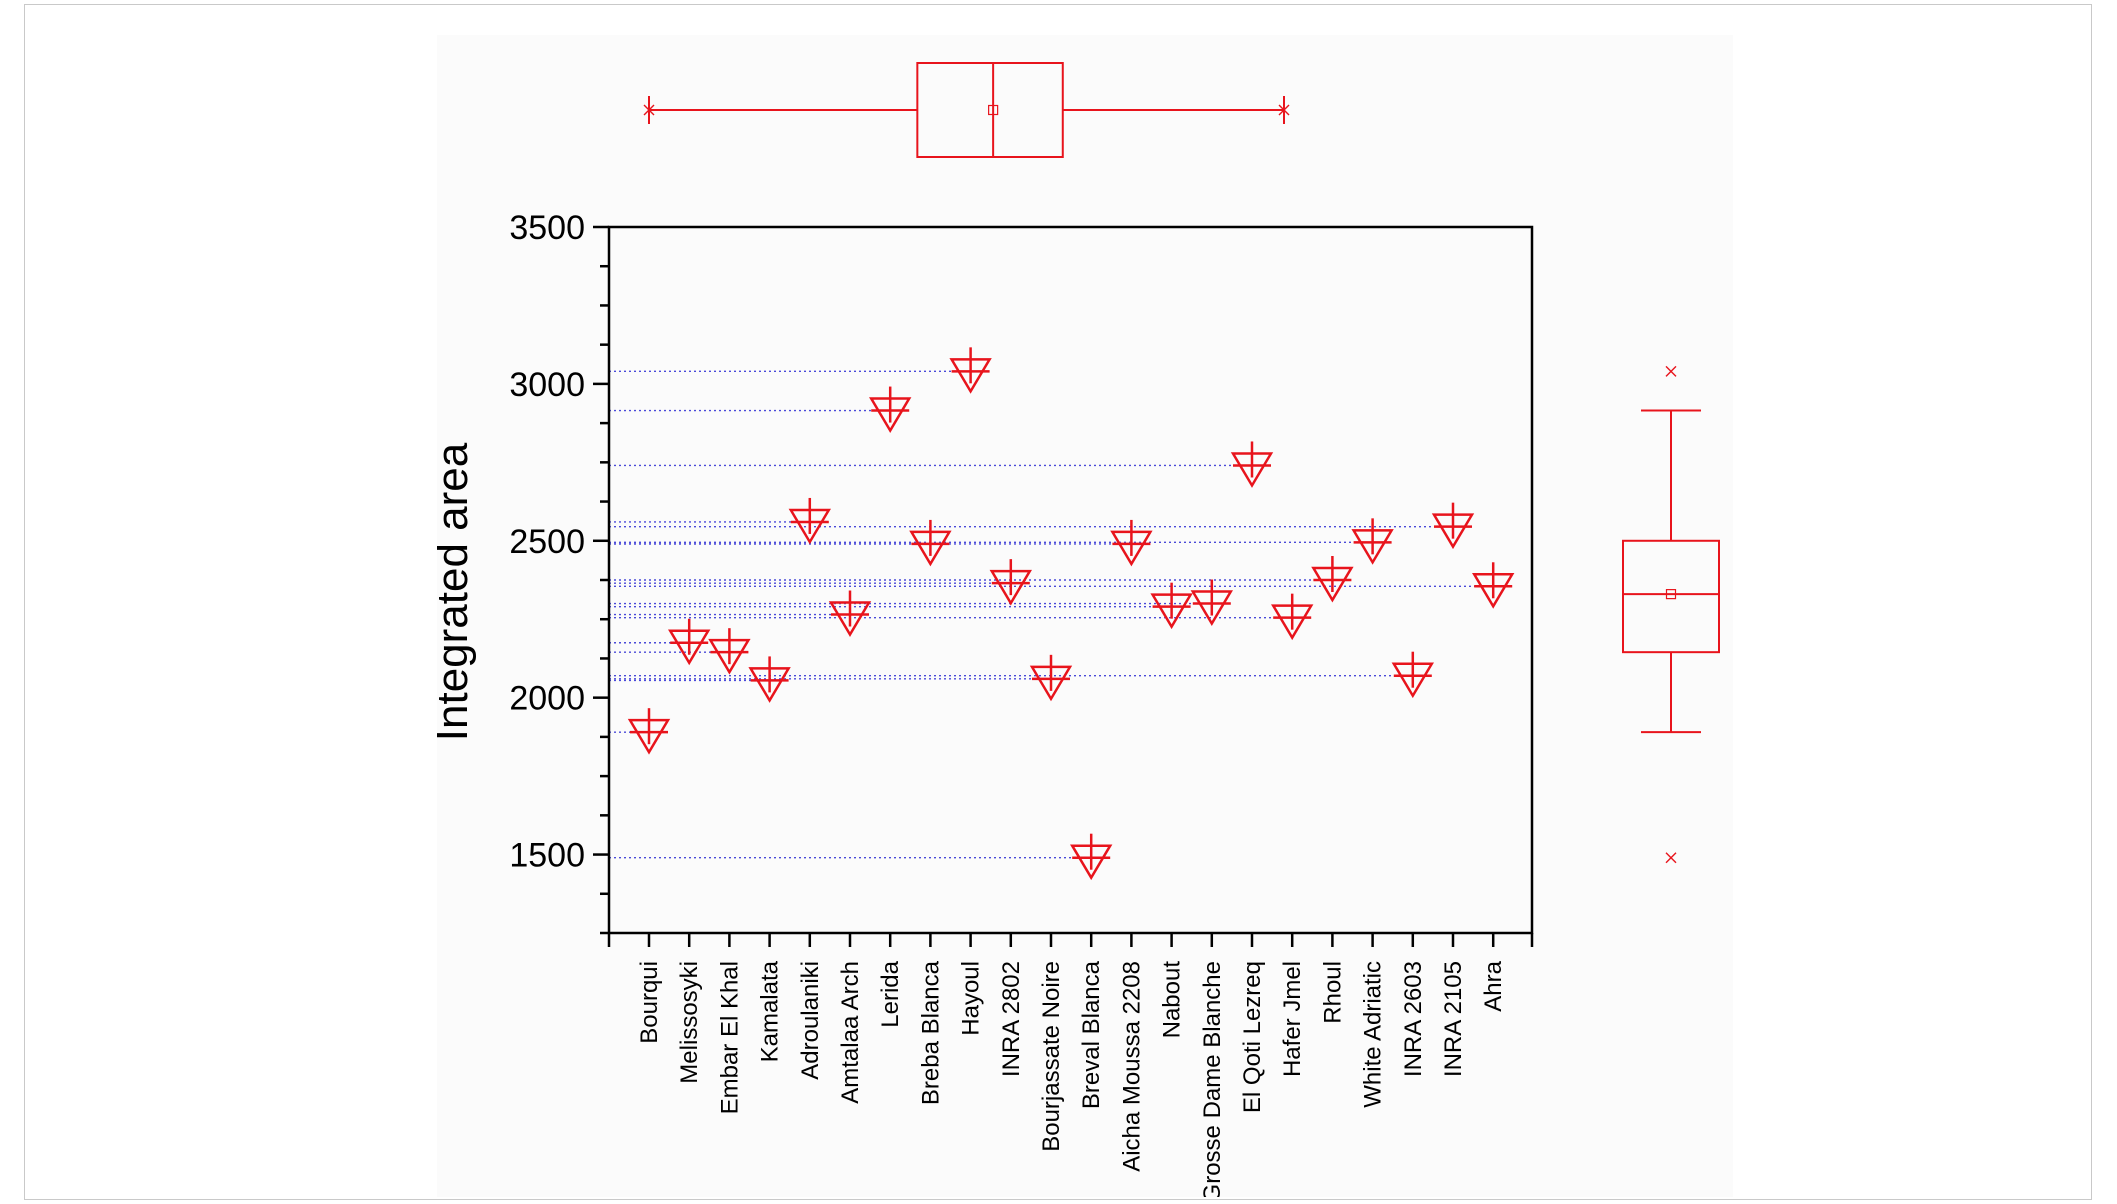 The image size is (2117, 1204). What do you see at coordinates (649, 1002) in the screenshot?
I see `x-category-label: Bourqui` at bounding box center [649, 1002].